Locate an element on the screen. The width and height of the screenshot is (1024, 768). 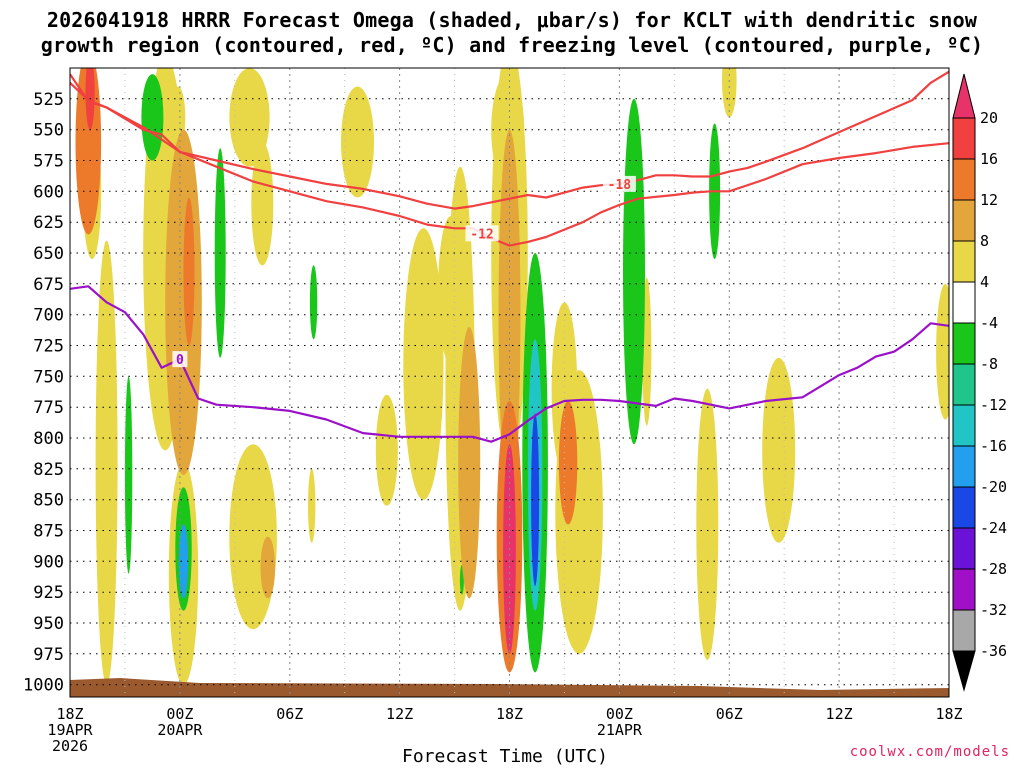
colorbar-tick-label: 4 is located at coordinates (984, 282).